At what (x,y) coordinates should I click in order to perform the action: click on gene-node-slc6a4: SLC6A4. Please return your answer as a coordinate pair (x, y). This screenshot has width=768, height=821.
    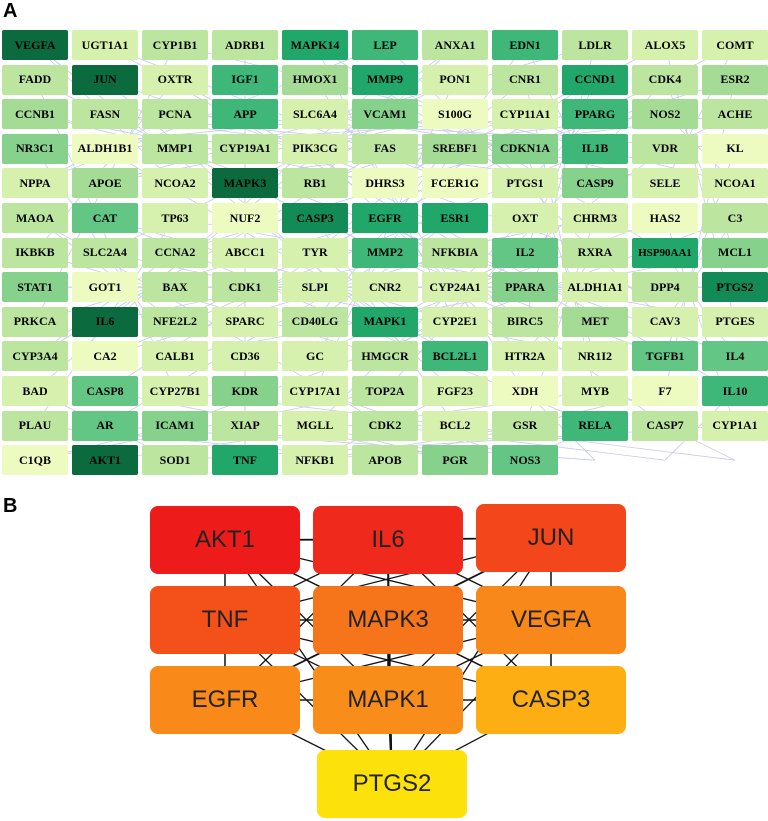
    Looking at the image, I should click on (315, 114).